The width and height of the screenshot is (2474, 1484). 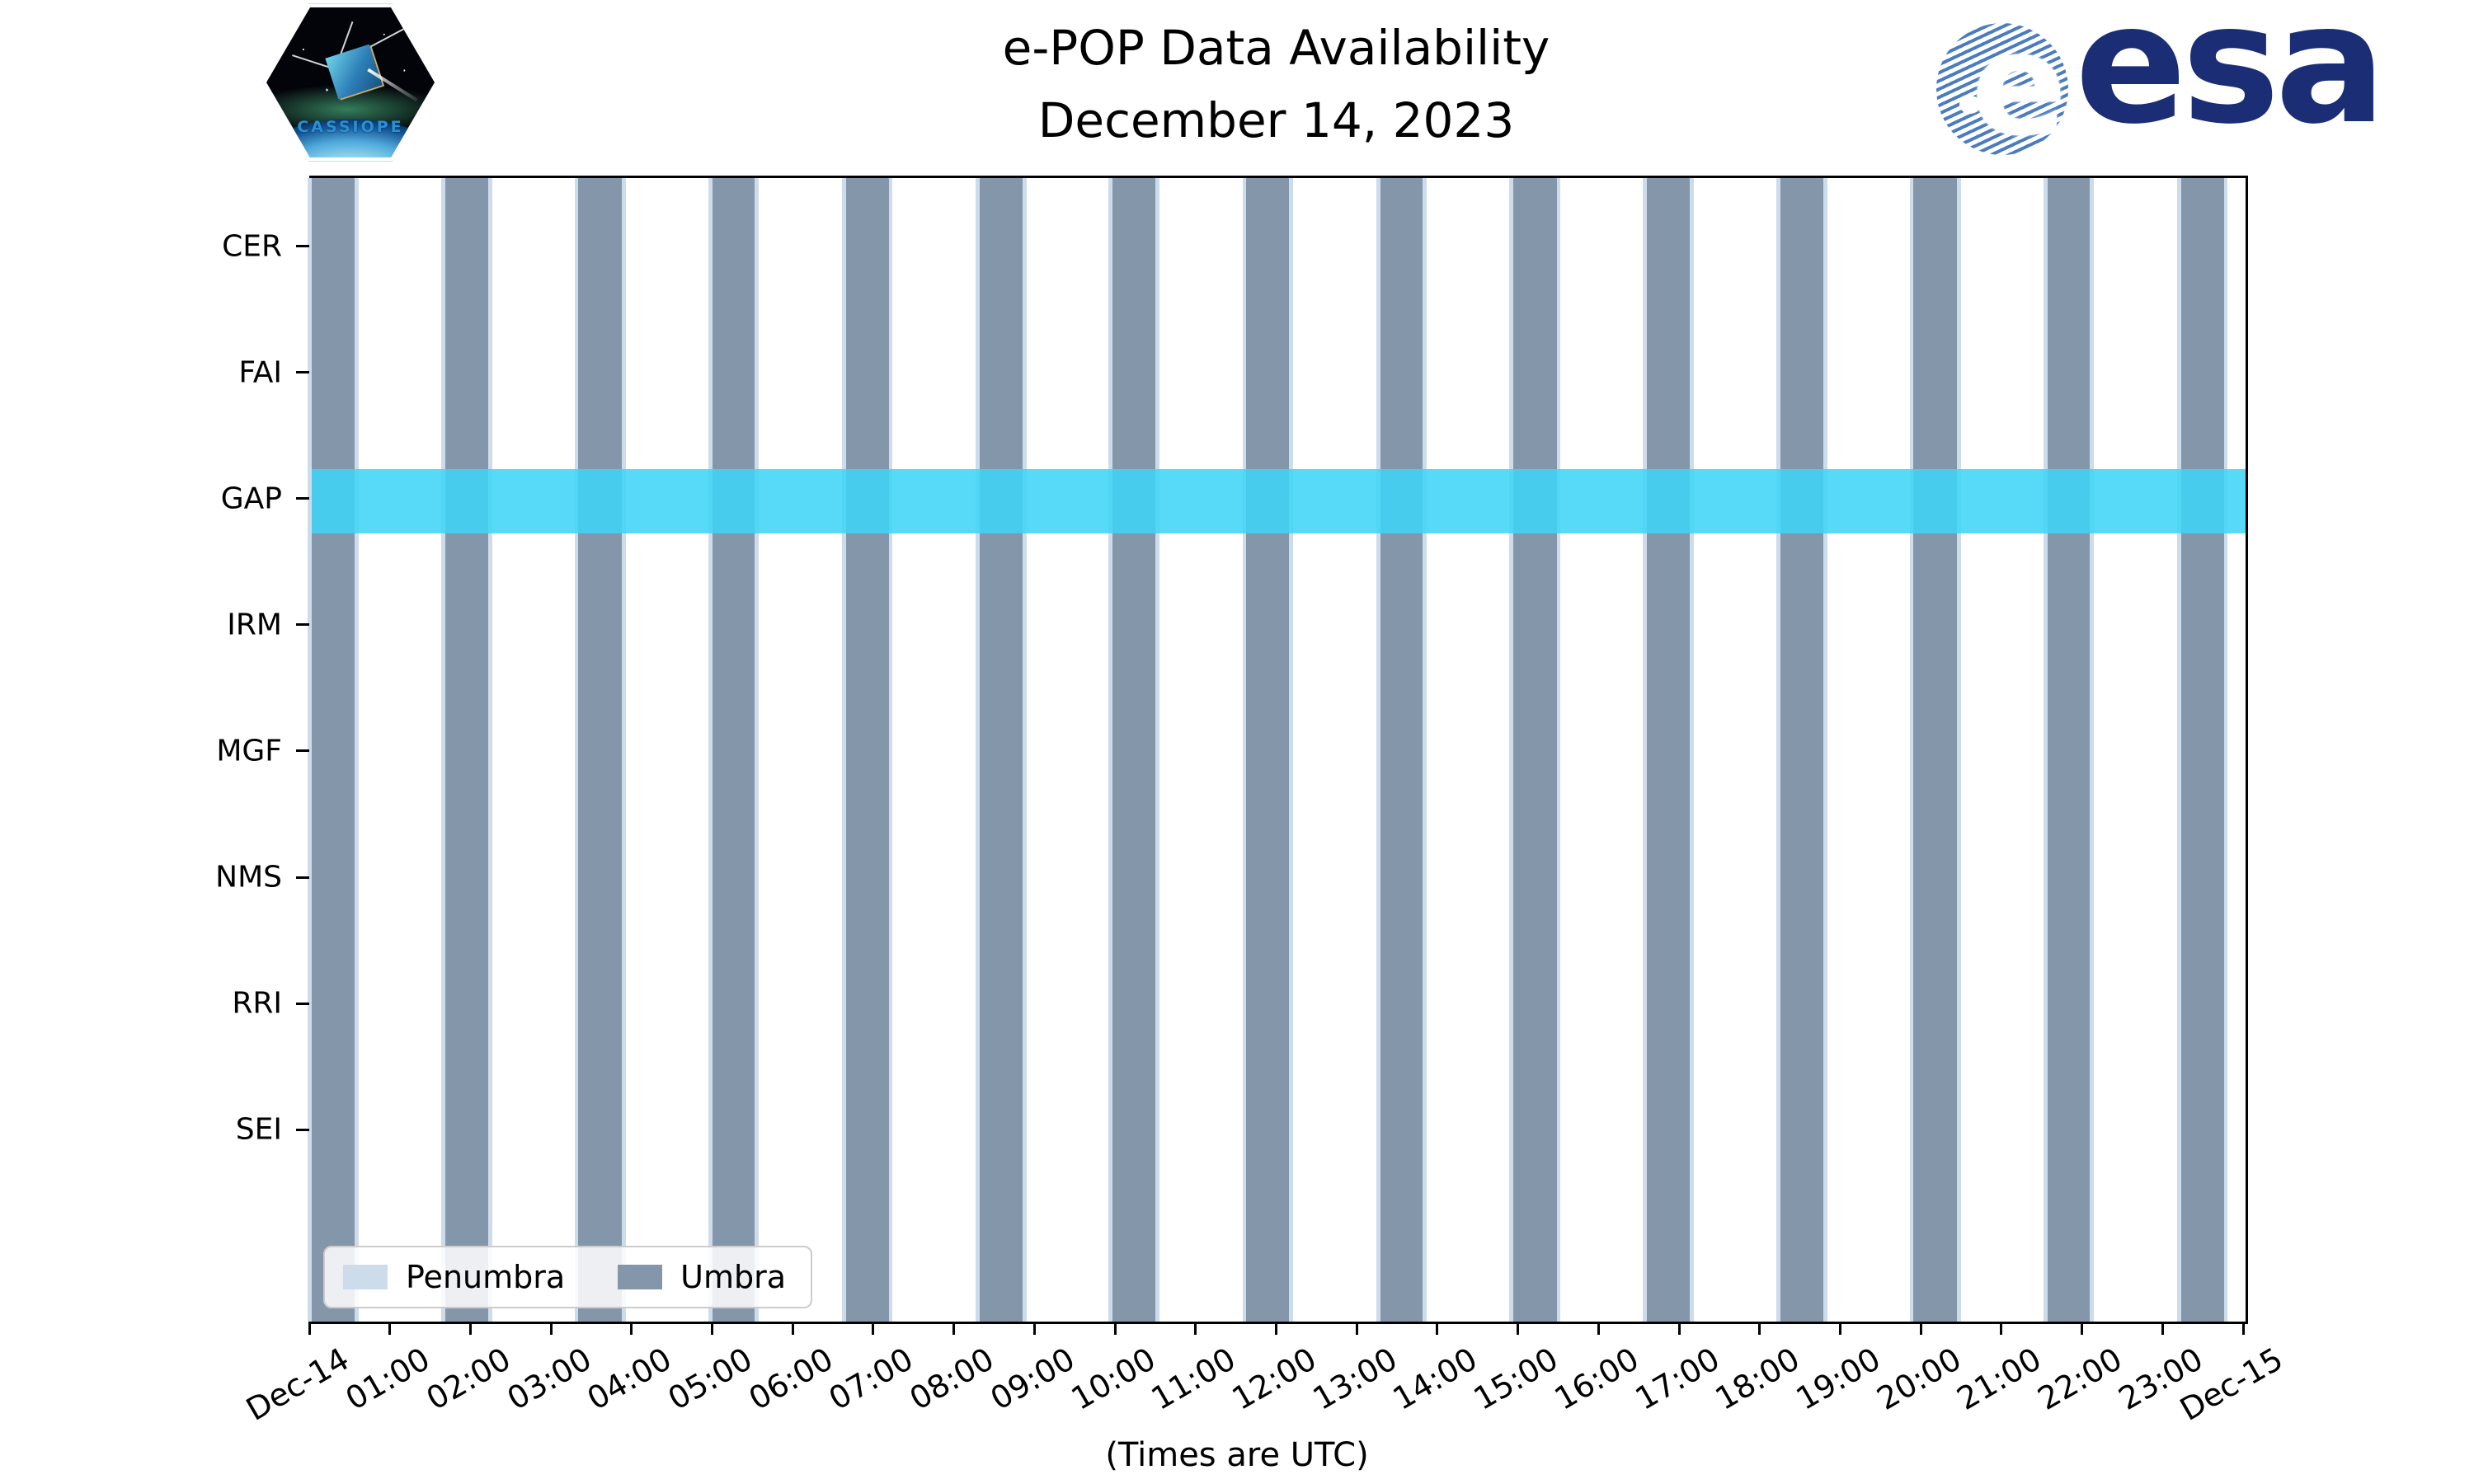 What do you see at coordinates (365, 1277) in the screenshot?
I see `legend-swatch-penumbra` at bounding box center [365, 1277].